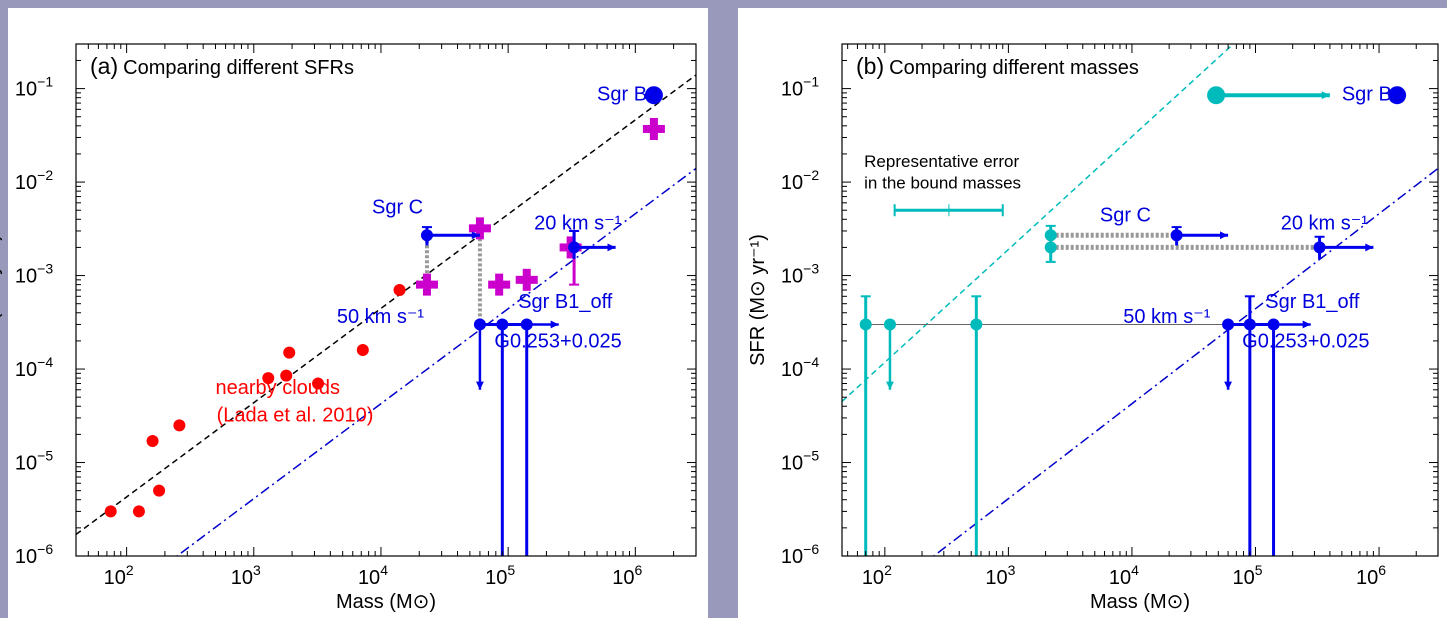 This screenshot has height=618, width=1447. What do you see at coordinates (1306, 324) in the screenshot?
I see `sgrb1off-mass-arrow-head` at bounding box center [1306, 324].